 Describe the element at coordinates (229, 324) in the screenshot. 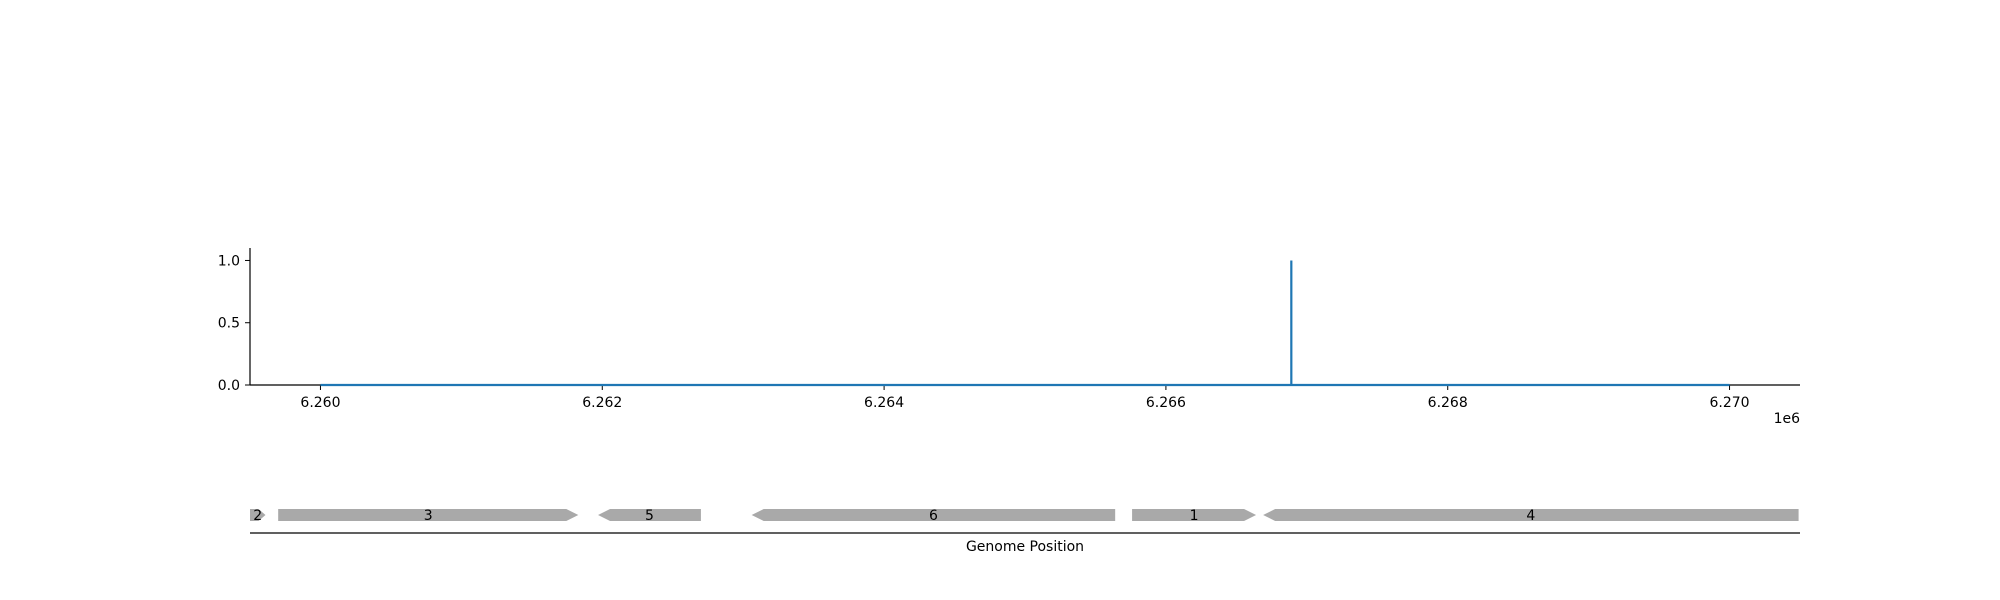

I see `y-tick-label: 0.5` at that location.